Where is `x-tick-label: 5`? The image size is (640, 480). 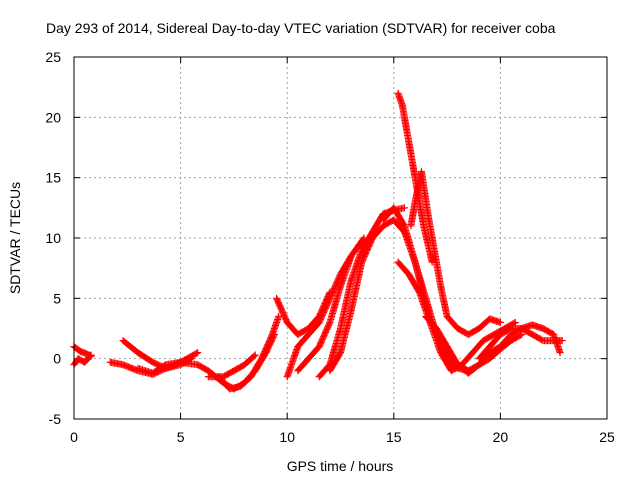 x-tick-label: 5 is located at coordinates (181, 437).